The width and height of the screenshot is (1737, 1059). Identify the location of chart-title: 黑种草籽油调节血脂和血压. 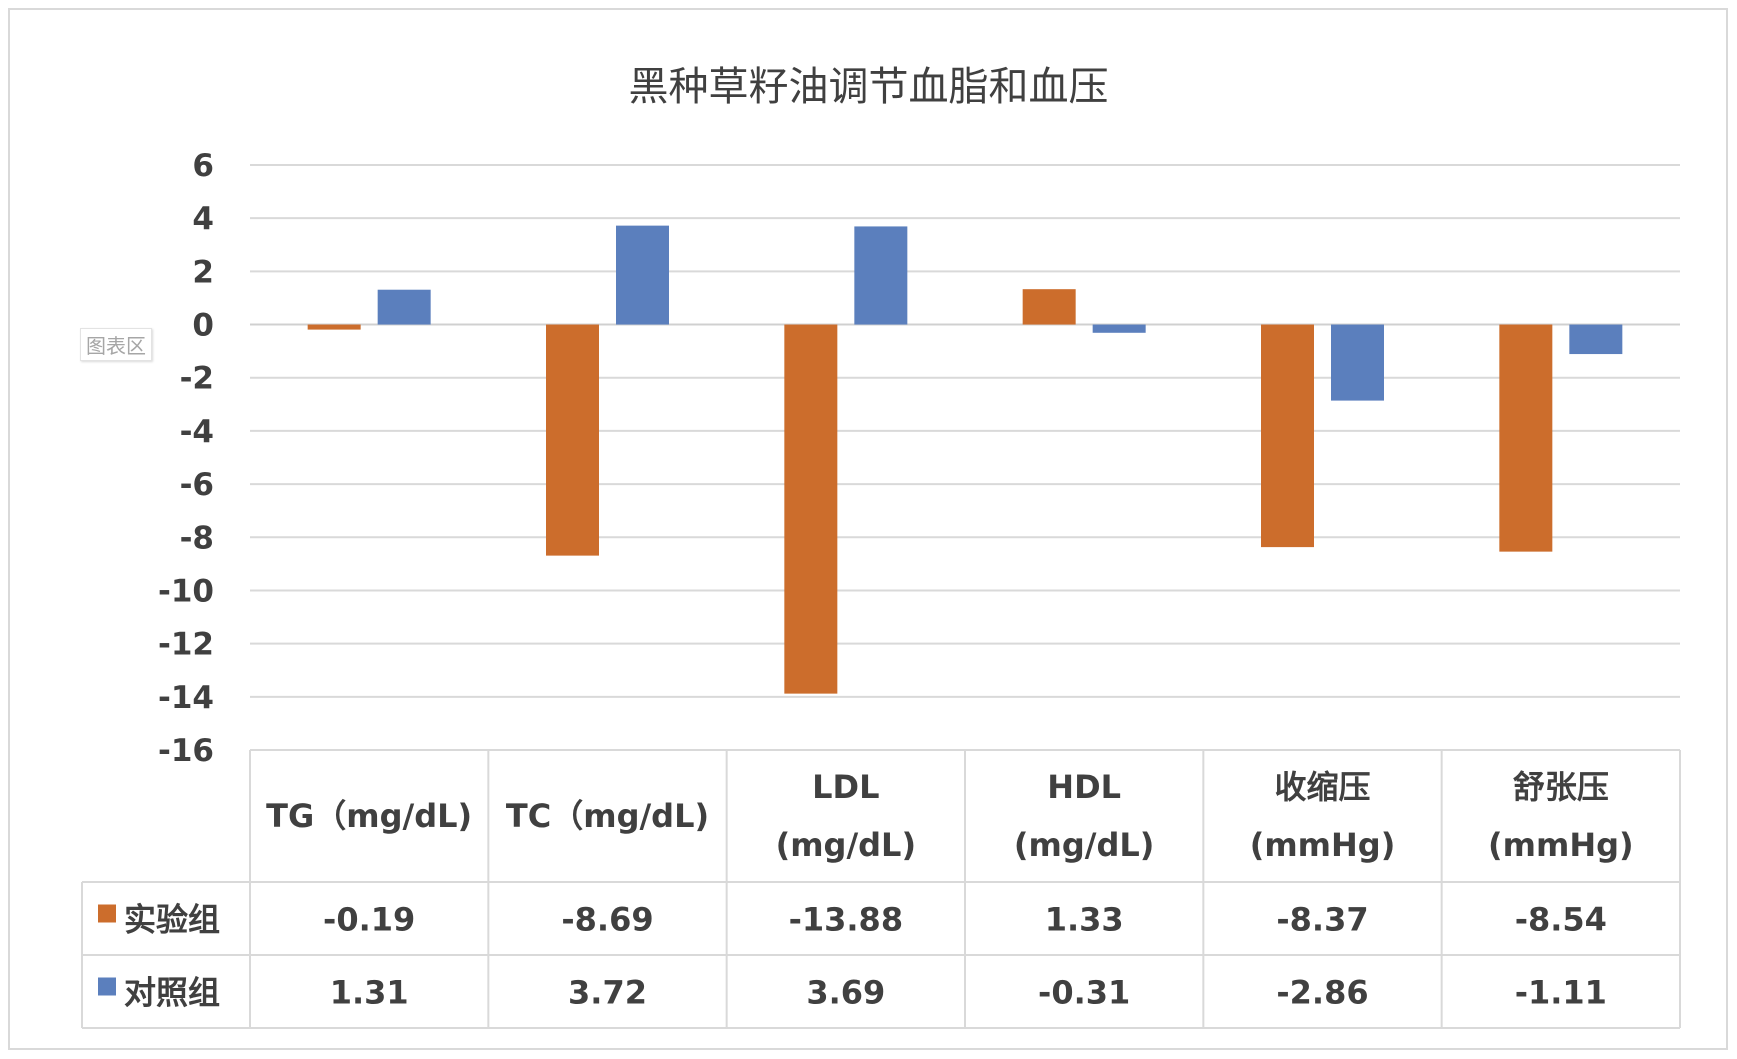
(868, 87).